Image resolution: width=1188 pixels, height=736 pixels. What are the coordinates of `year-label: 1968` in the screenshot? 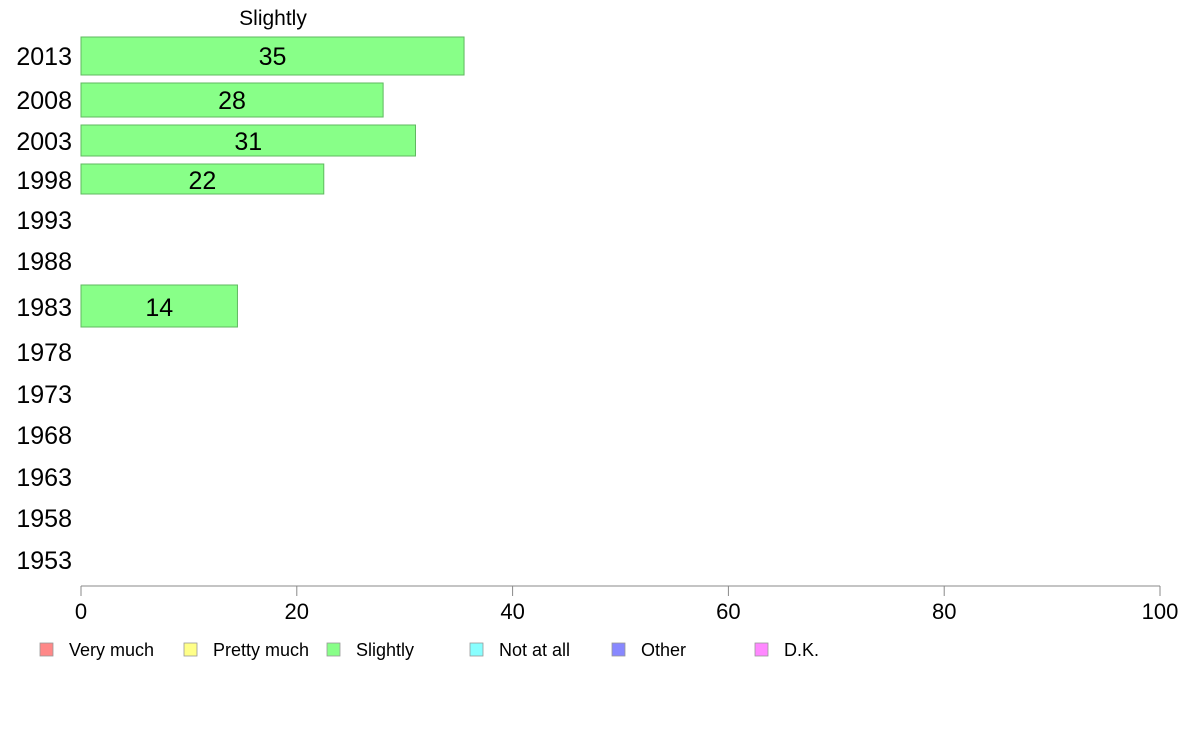 It's located at (44, 436).